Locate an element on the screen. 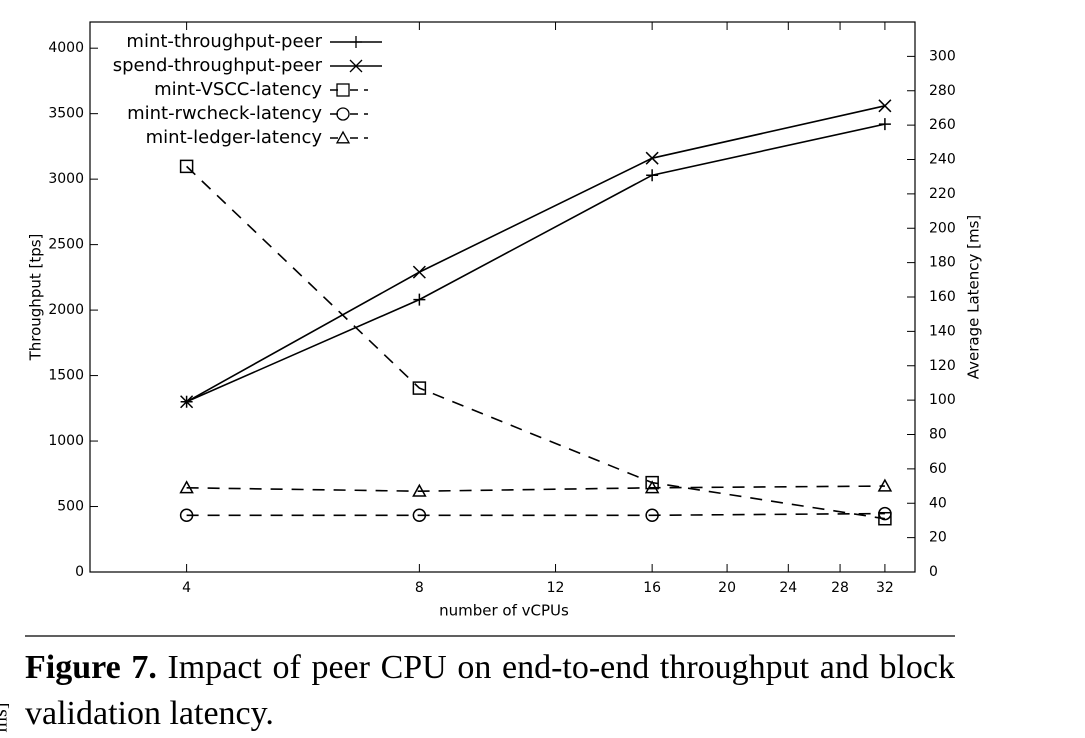 The width and height of the screenshot is (1085, 738). legend-label: mint-VSCC-latency is located at coordinates (238, 89).